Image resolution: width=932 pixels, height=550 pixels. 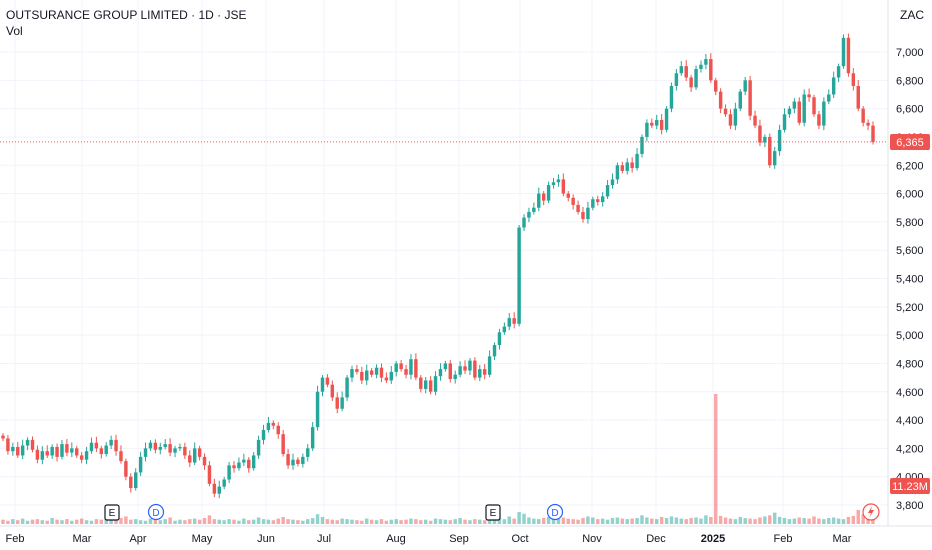 What do you see at coordinates (519, 539) in the screenshot?
I see `x-tick-label: Oct` at bounding box center [519, 539].